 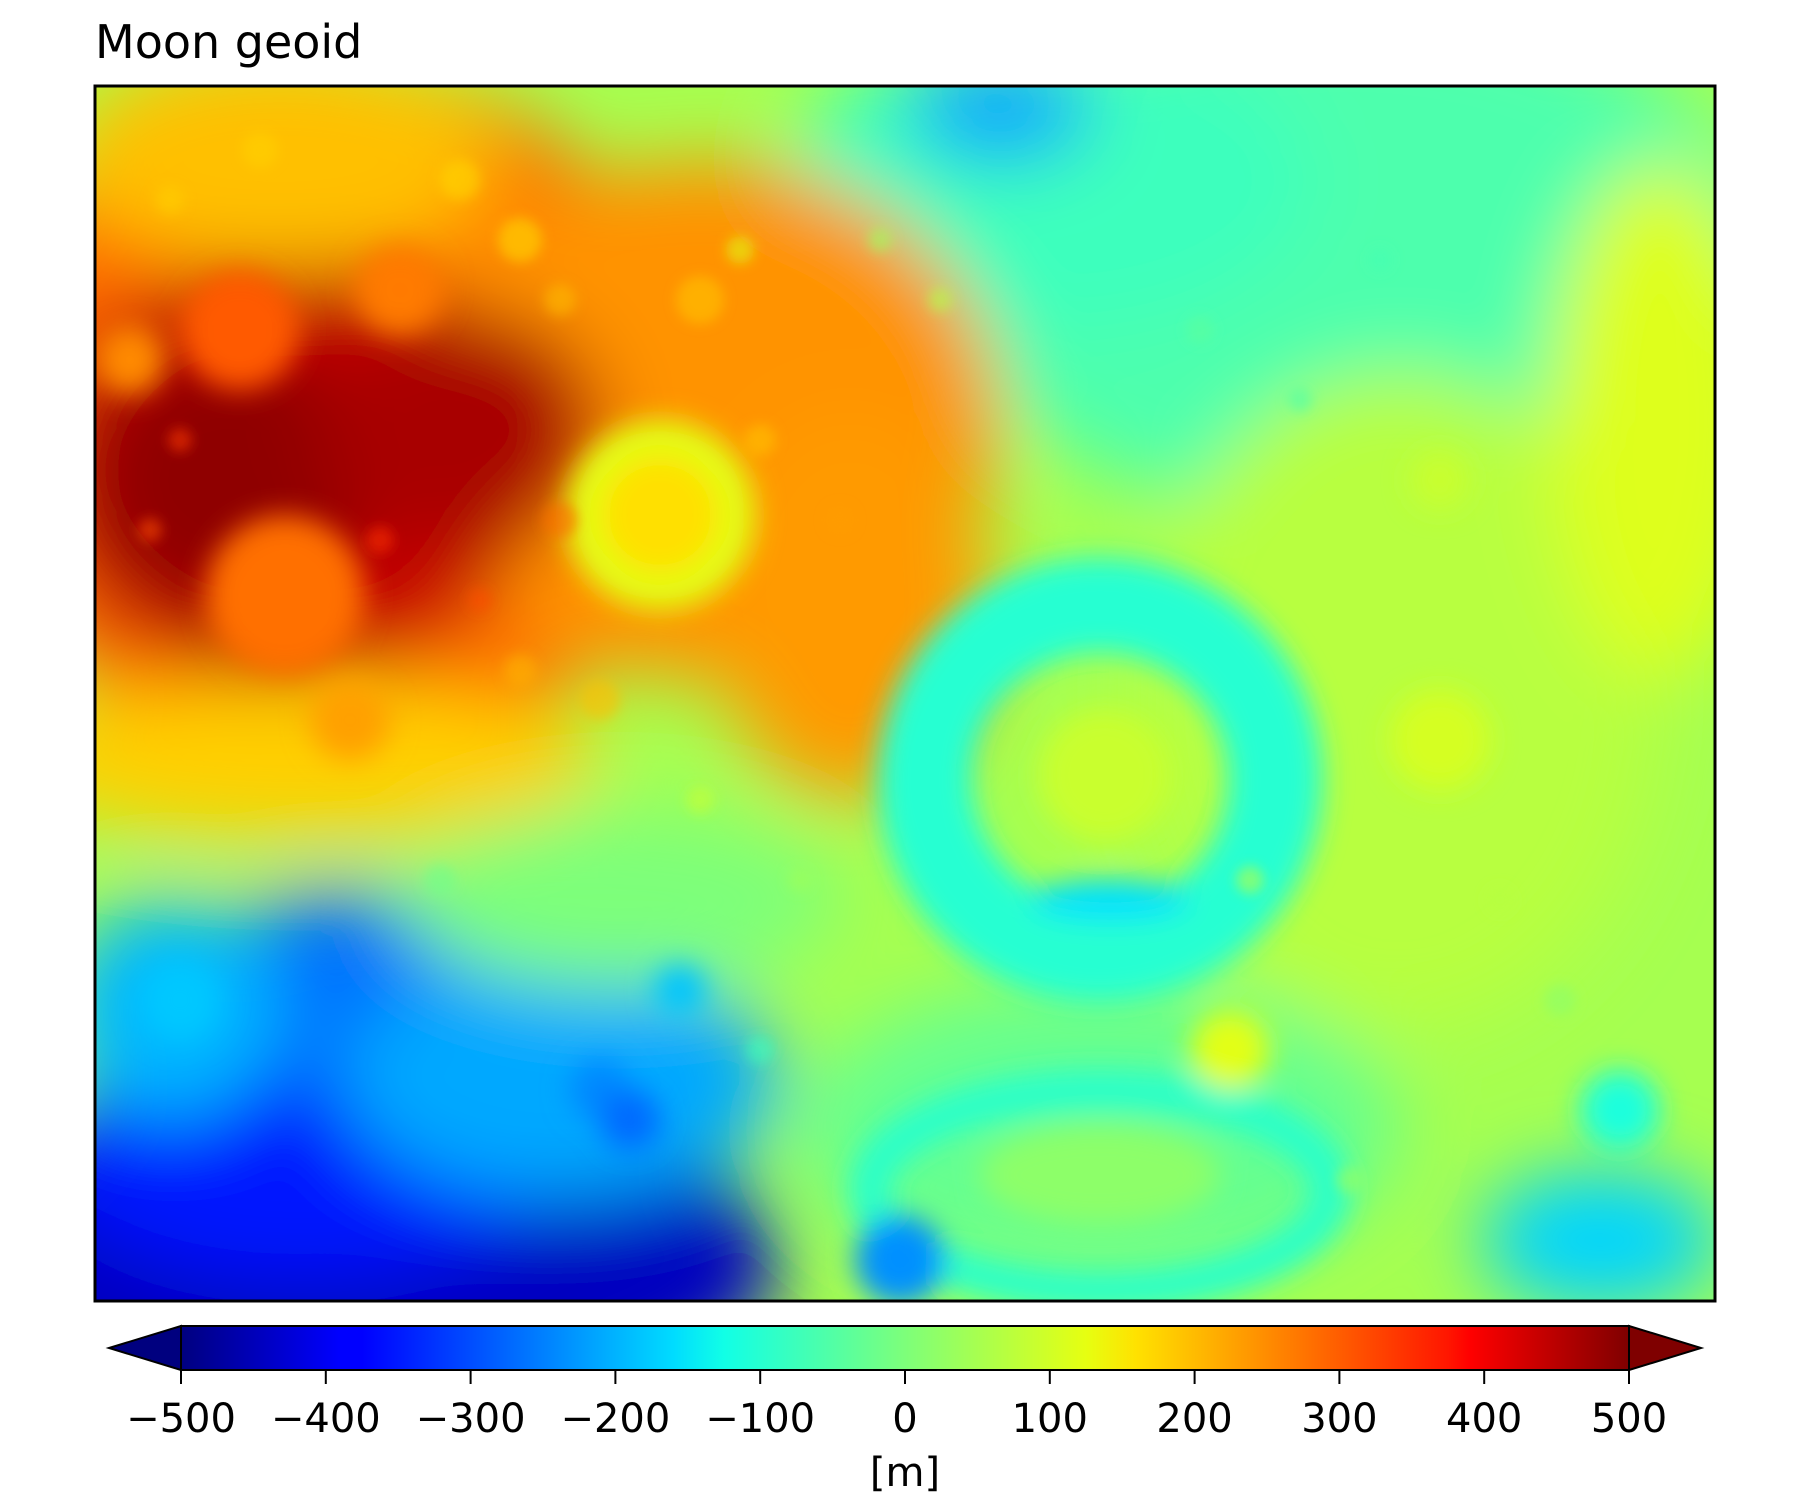 I want to click on colorbar-tick-label: −200, so click(x=615, y=1419).